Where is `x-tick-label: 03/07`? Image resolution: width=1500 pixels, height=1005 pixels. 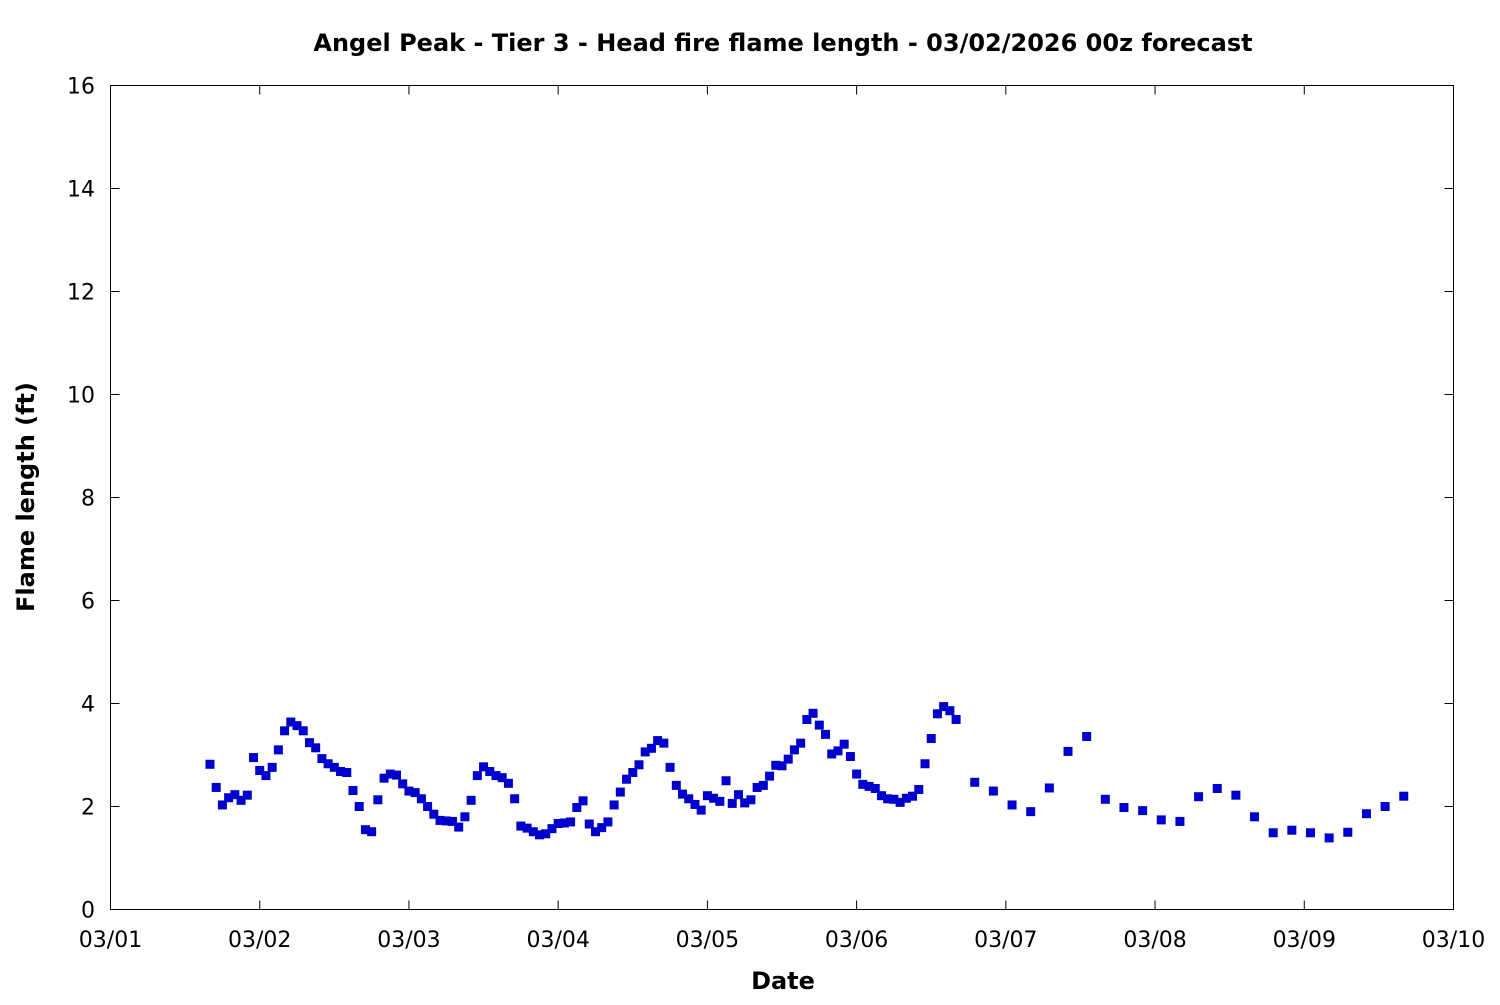
x-tick-label: 03/07 is located at coordinates (1005, 940).